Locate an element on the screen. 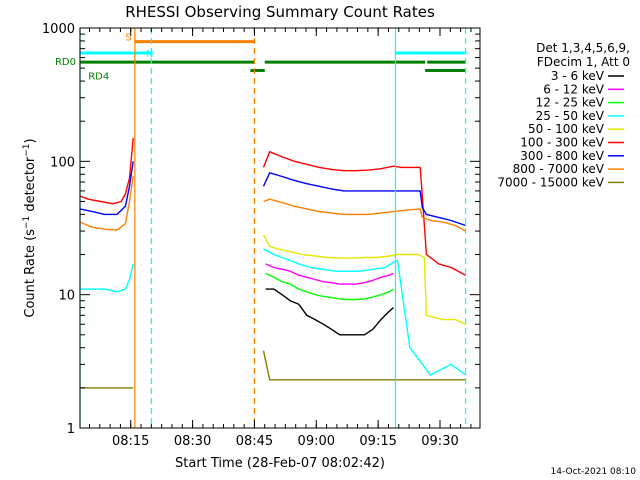 This screenshot has height=480, width=640. y-tick-label: 100 is located at coordinates (62, 162).